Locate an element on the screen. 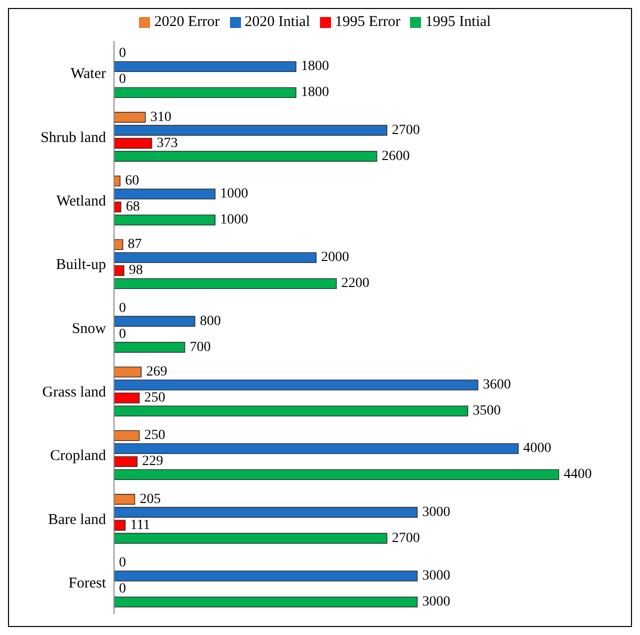 Image resolution: width=640 pixels, height=635 pixels. data-label: 2600 is located at coordinates (396, 156).